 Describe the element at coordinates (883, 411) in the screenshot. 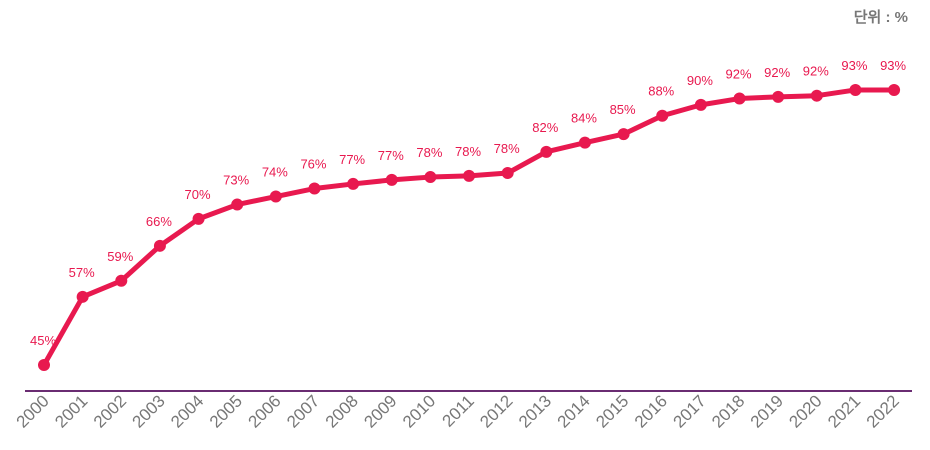

I see `x-tick-label: 2022` at that location.